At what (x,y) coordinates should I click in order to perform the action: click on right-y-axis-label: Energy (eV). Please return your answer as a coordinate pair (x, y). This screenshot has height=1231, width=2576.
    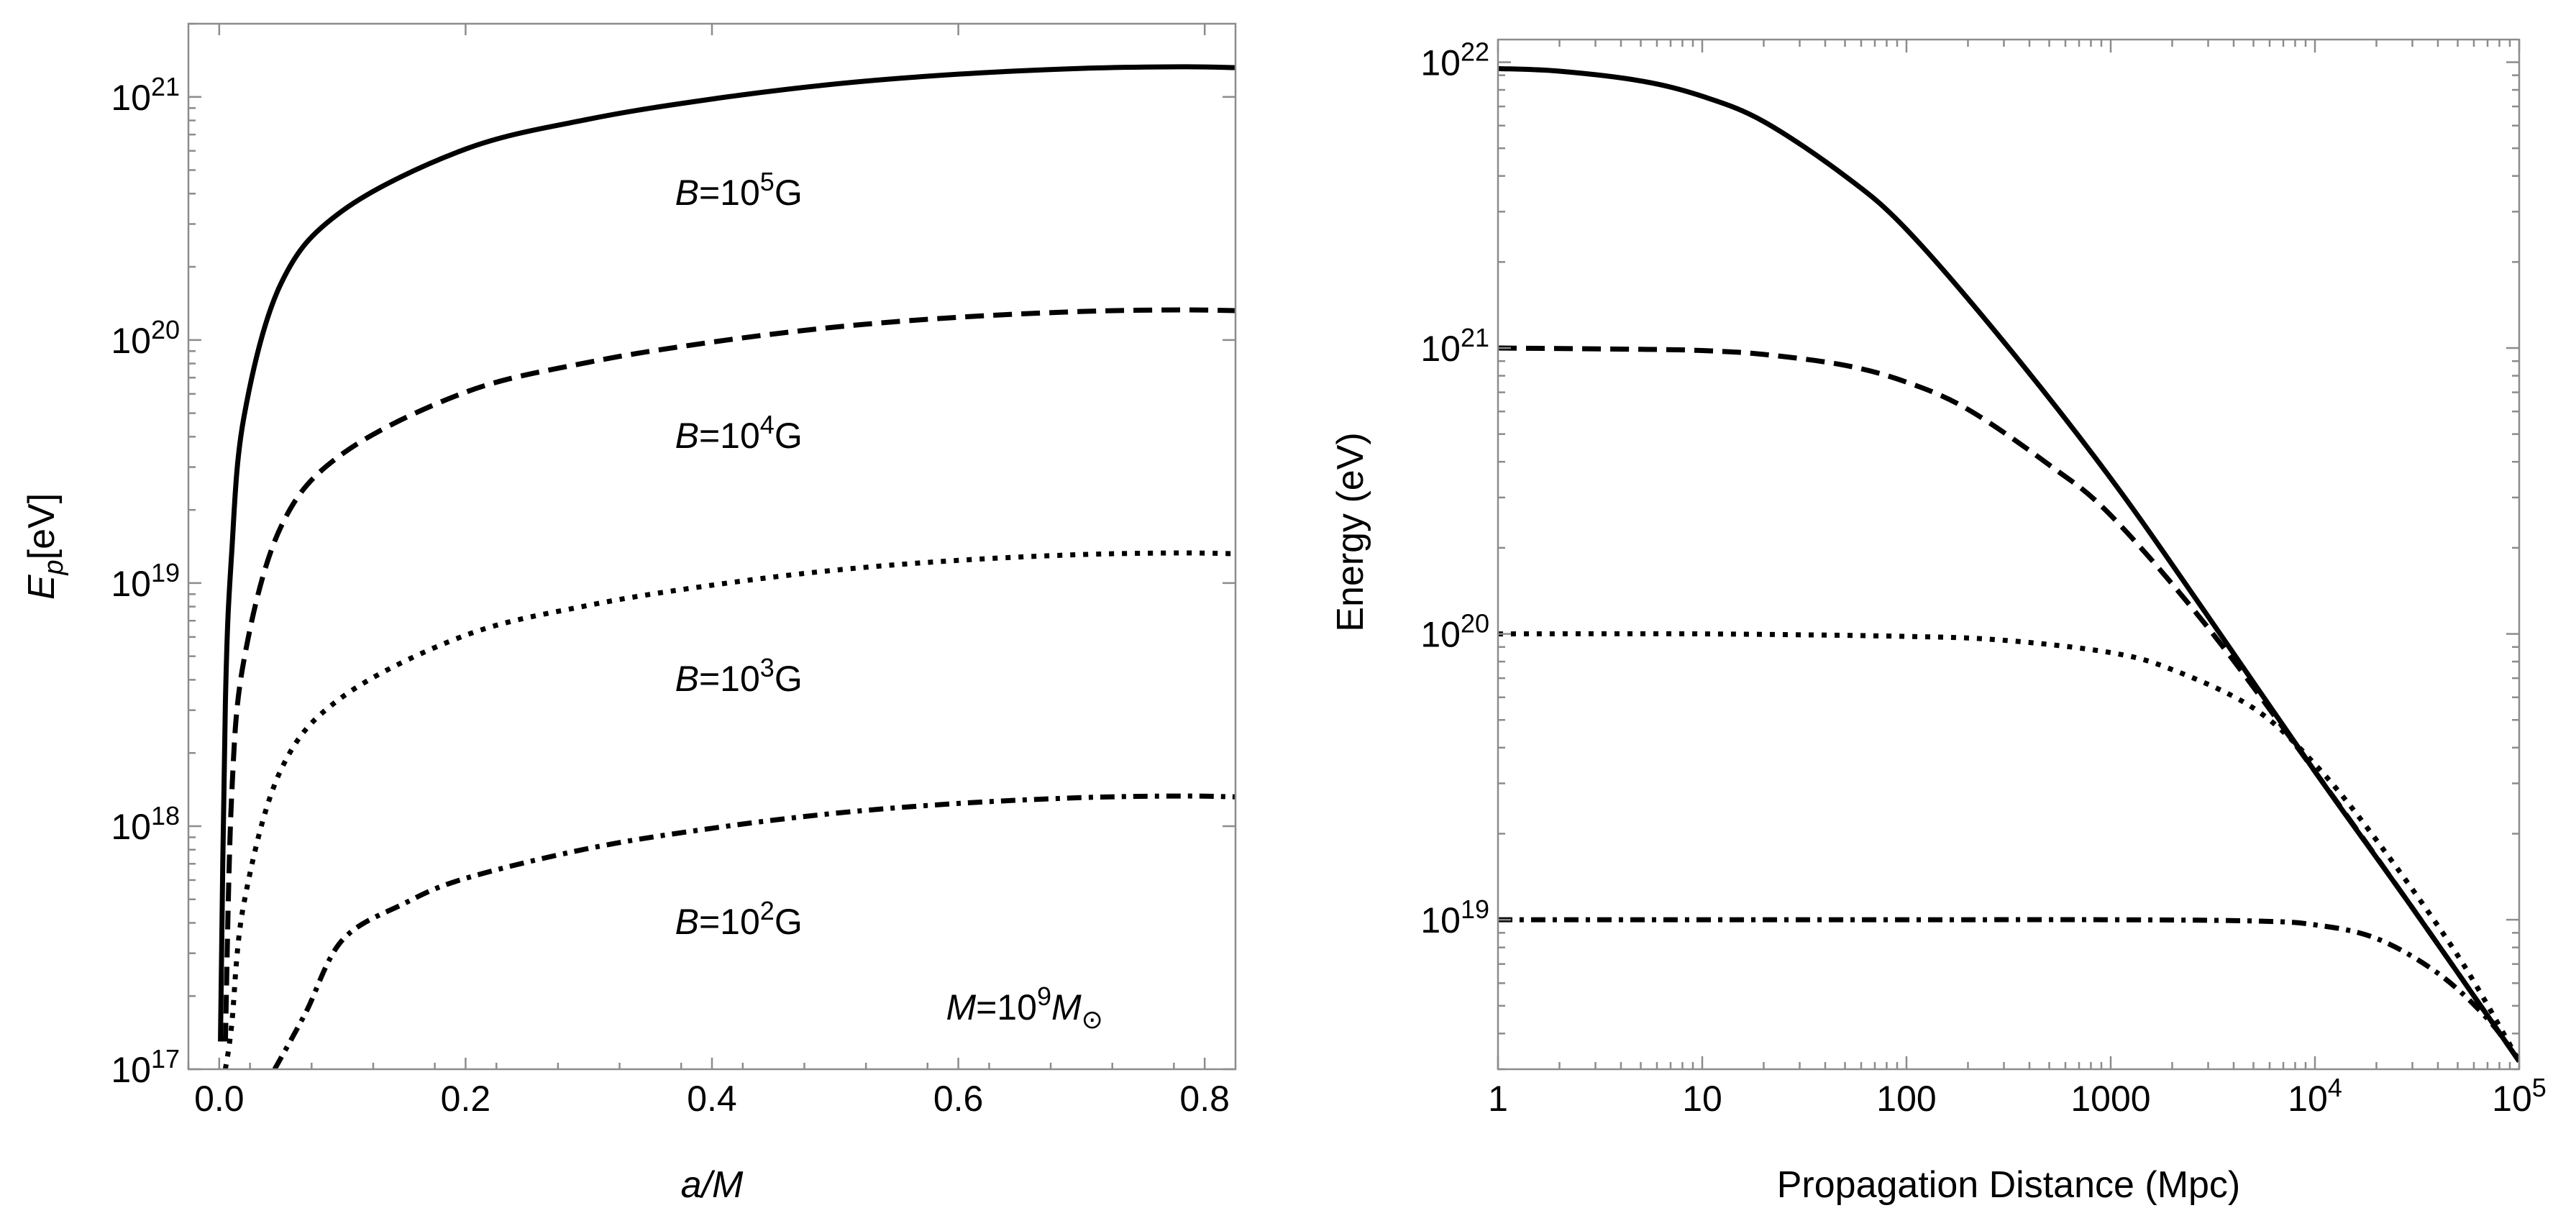
    Looking at the image, I should click on (1350, 531).